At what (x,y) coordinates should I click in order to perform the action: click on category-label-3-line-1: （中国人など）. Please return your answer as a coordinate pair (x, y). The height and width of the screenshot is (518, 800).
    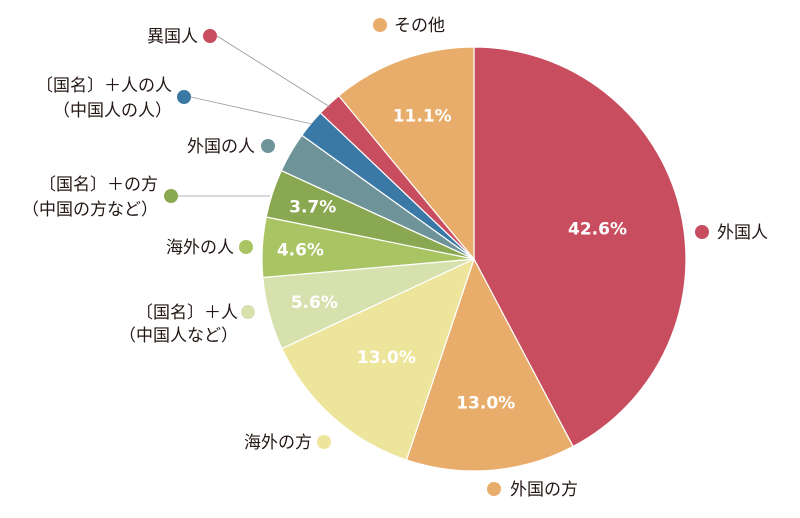
    Looking at the image, I should click on (178, 336).